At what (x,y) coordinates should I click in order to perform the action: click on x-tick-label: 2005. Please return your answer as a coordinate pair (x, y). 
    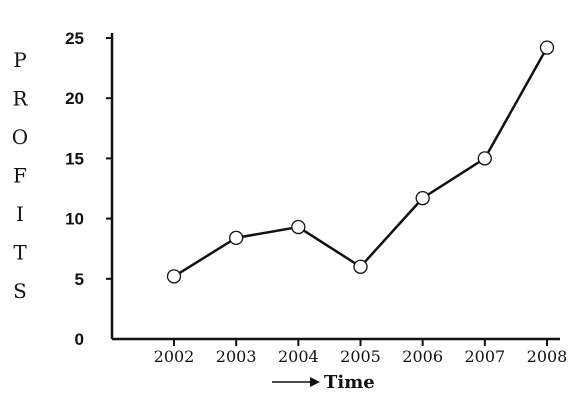
    Looking at the image, I should click on (360, 356).